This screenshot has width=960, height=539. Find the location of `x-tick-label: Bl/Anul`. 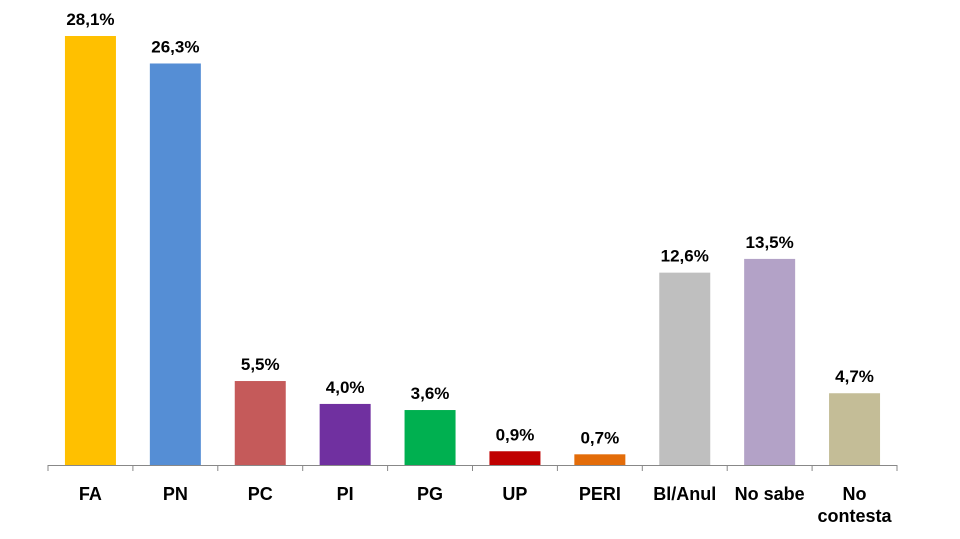

x-tick-label: Bl/Anul is located at coordinates (685, 494).